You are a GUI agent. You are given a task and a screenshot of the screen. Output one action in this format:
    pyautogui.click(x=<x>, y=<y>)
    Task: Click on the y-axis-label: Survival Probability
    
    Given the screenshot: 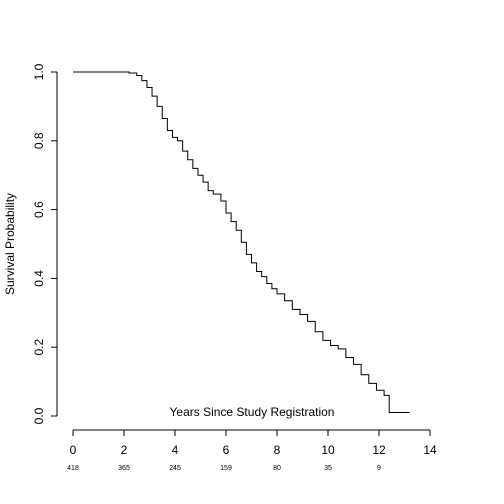 What is the action you would take?
    pyautogui.click(x=10, y=244)
    